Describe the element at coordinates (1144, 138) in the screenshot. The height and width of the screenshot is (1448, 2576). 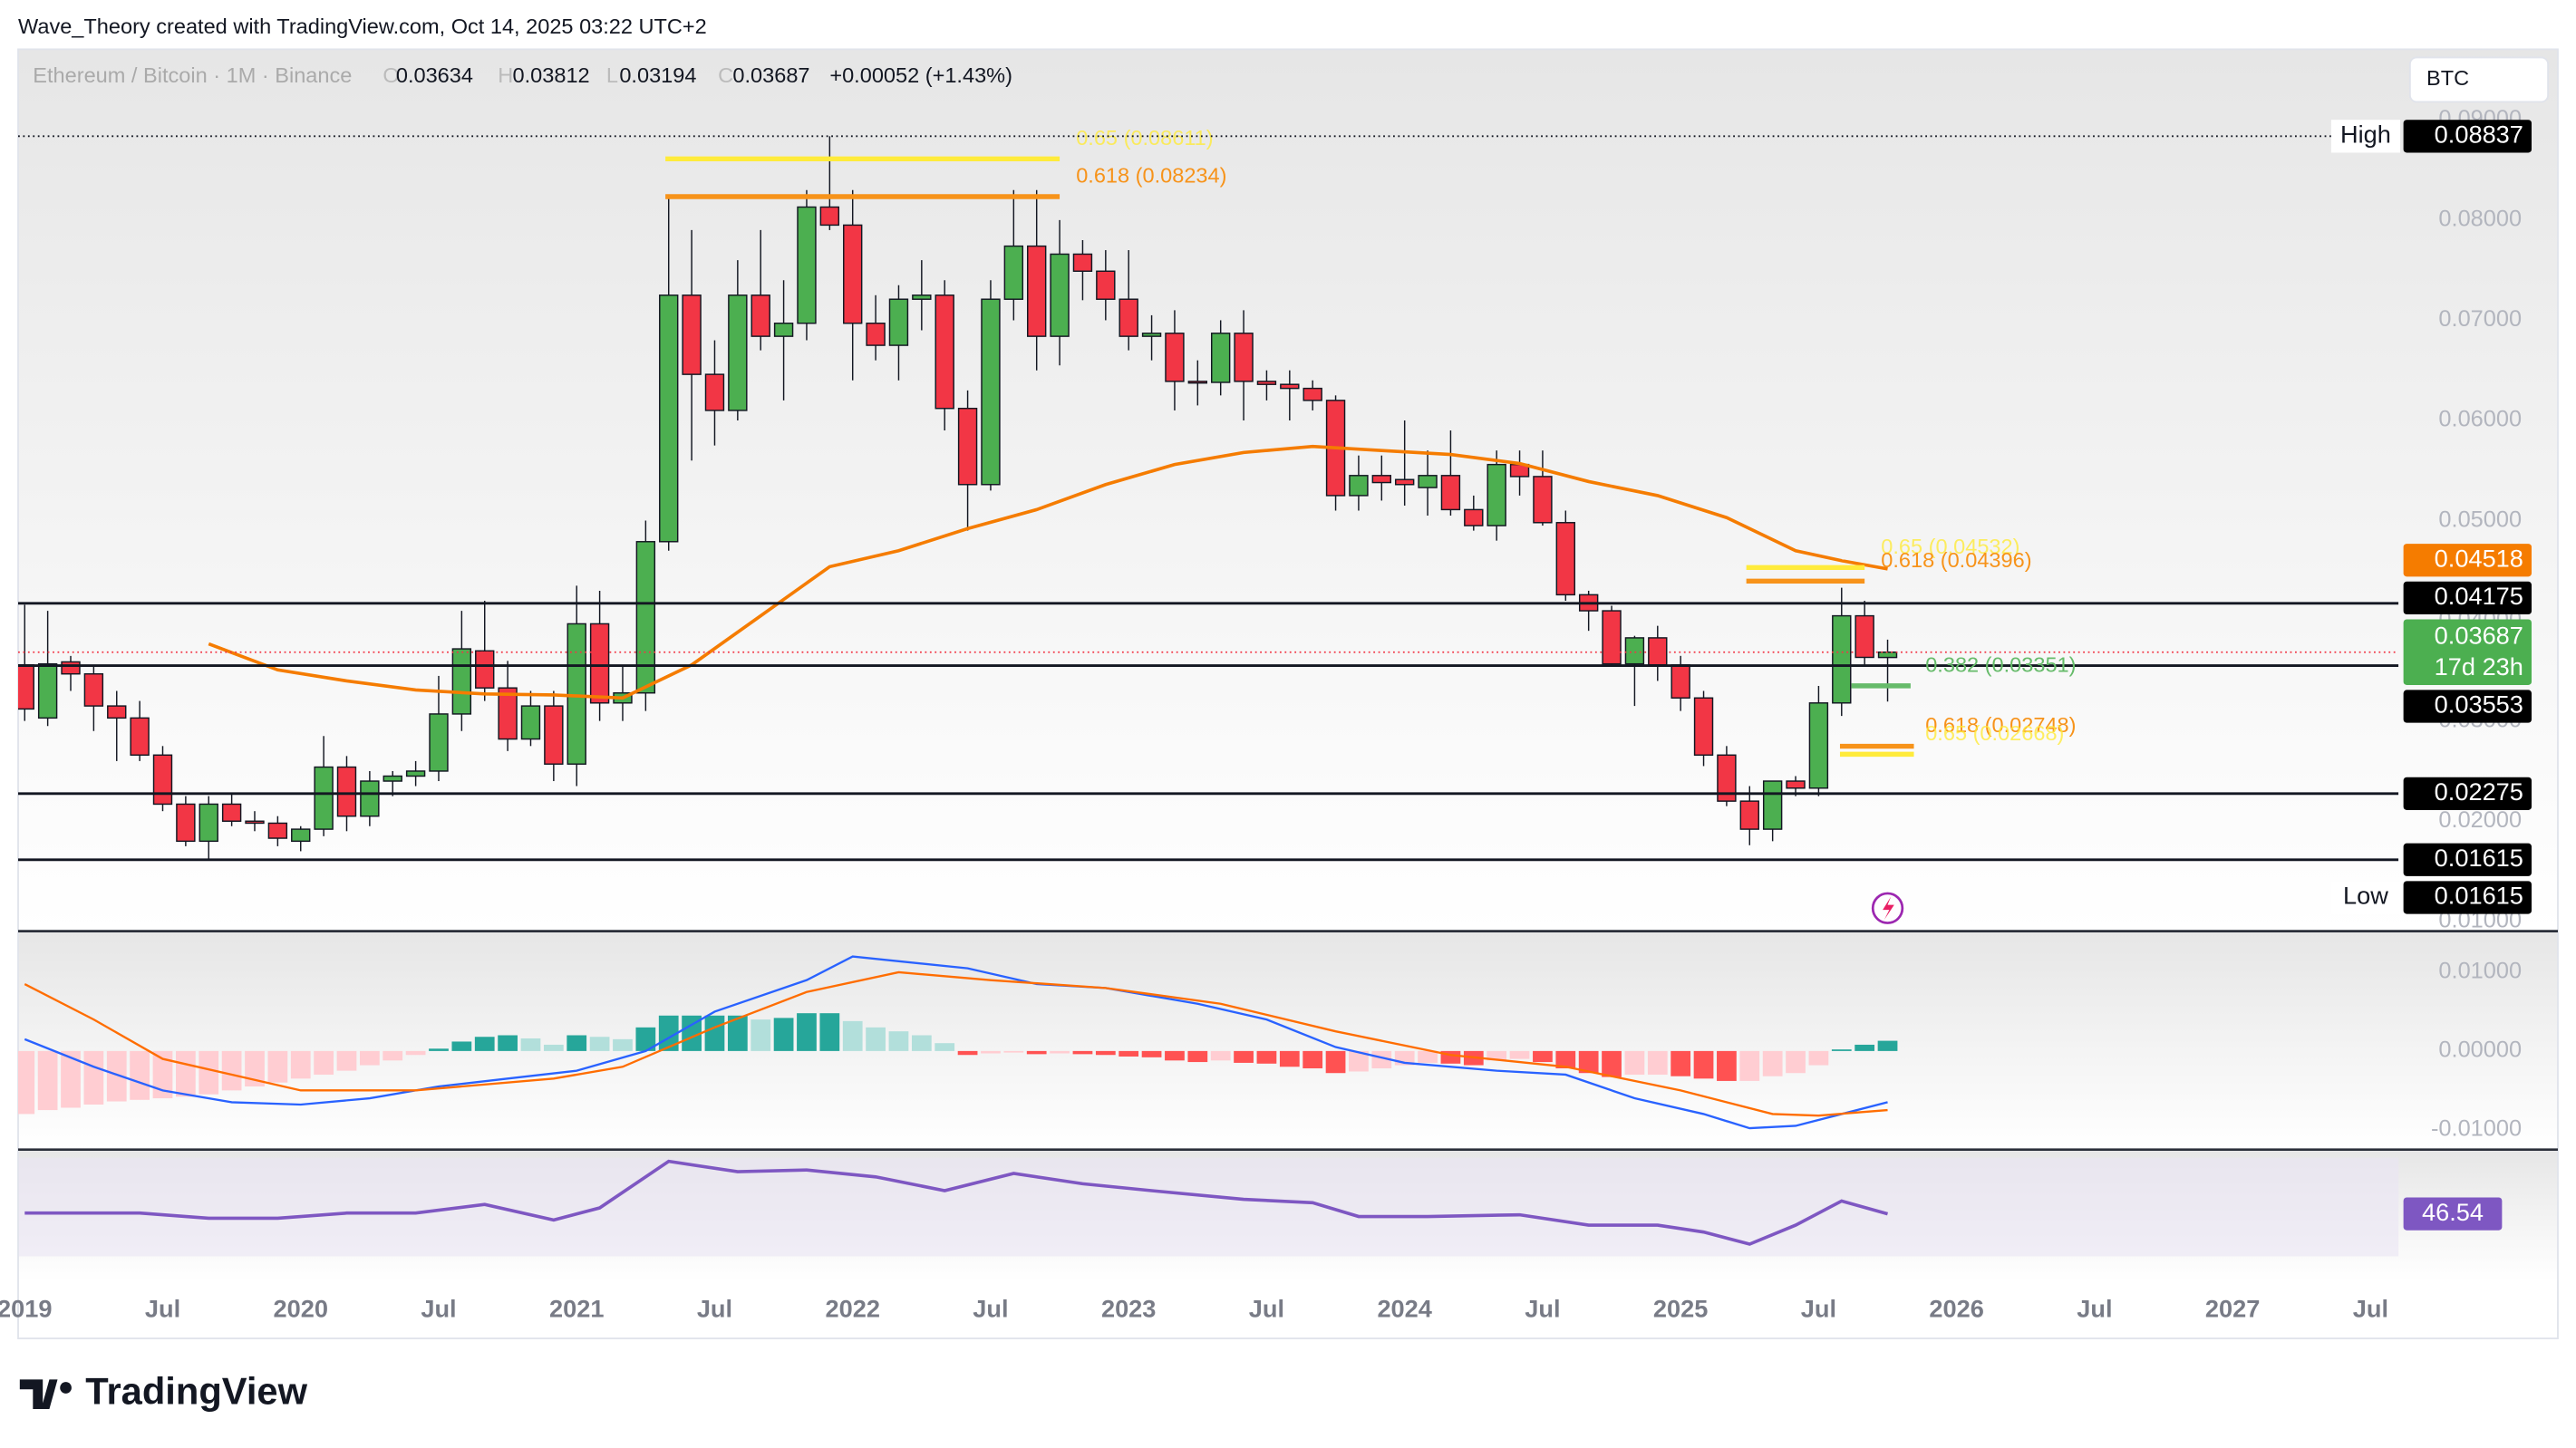
I see `fib-label: 0.65 (0.08611)` at that location.